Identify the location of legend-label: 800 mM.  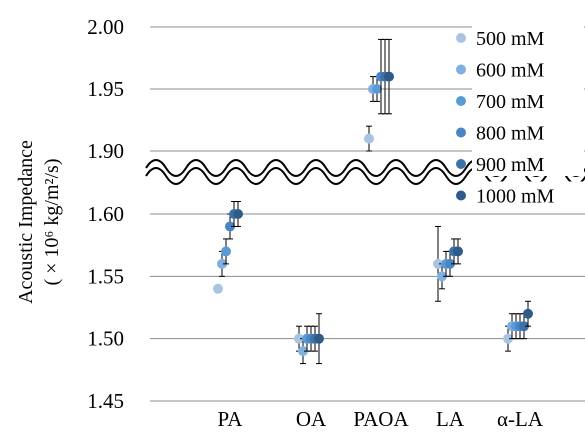
(510, 134).